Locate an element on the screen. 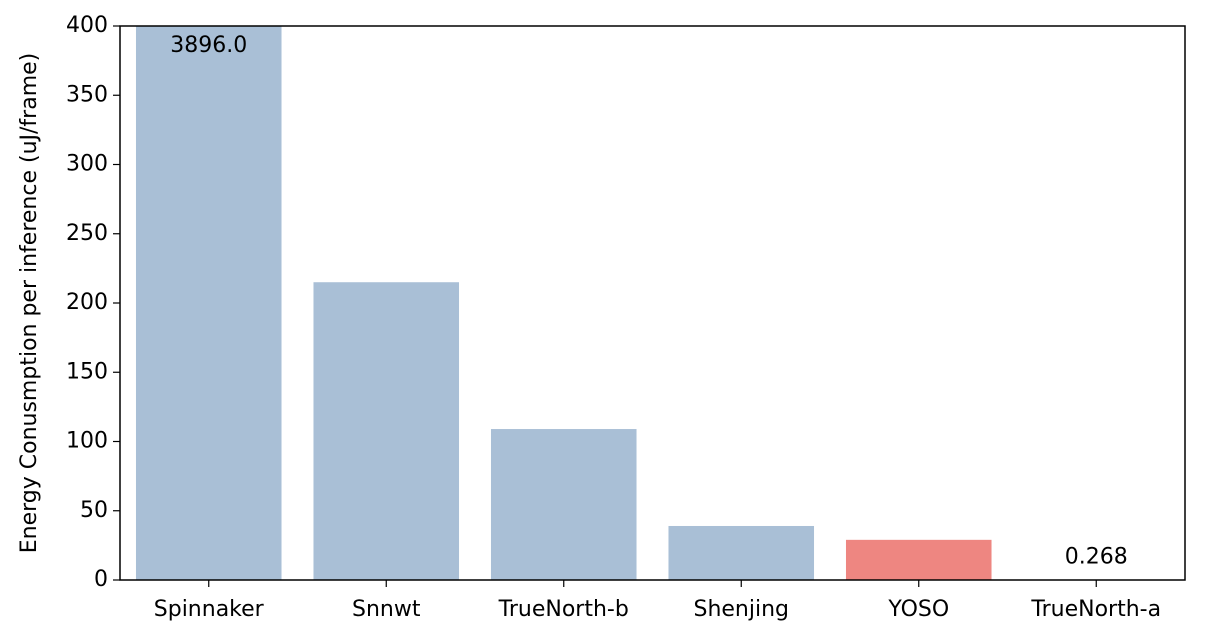  y-tick-label: 300 is located at coordinates (87, 164).